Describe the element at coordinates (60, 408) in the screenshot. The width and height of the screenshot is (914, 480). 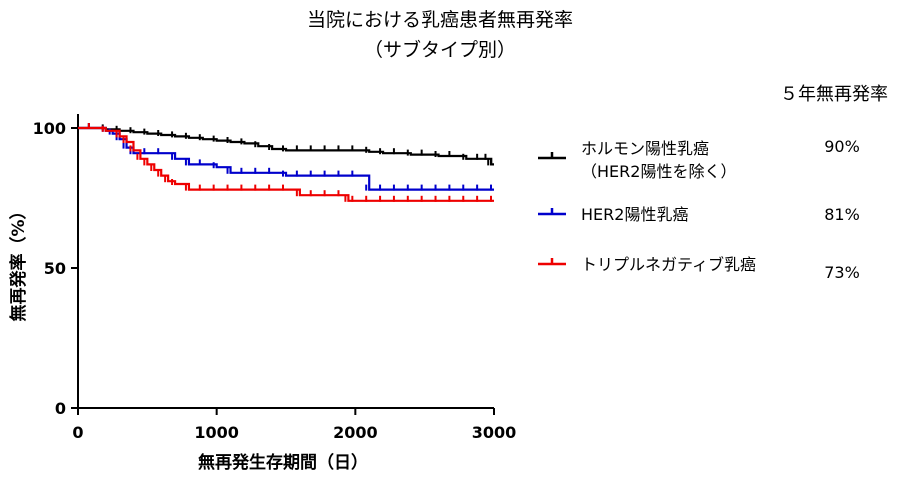
I see `y-tick-label: 0` at that location.